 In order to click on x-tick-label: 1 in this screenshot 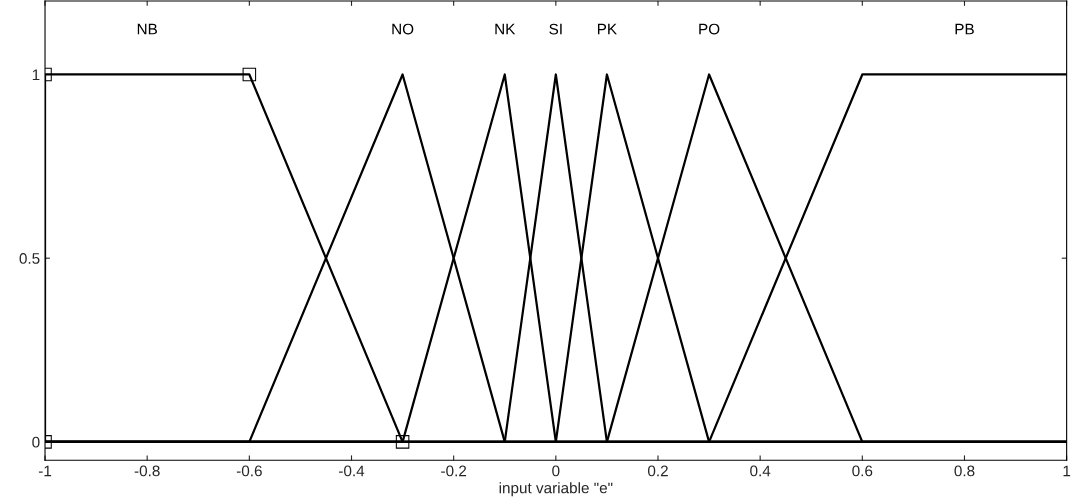, I will do `click(1067, 471)`.